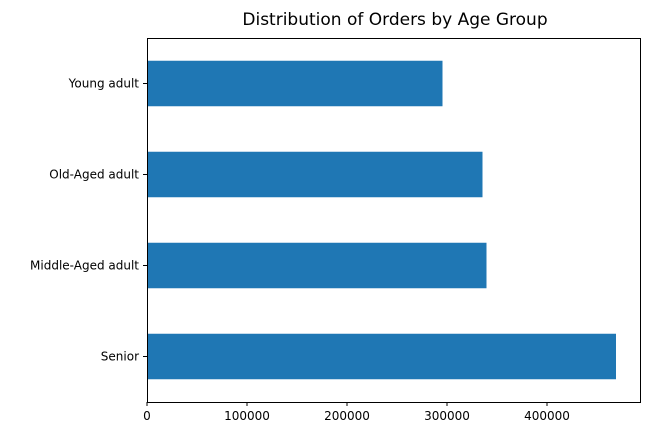 The width and height of the screenshot is (652, 437). Describe the element at coordinates (347, 416) in the screenshot. I see `x-tick-label: 200000` at that location.